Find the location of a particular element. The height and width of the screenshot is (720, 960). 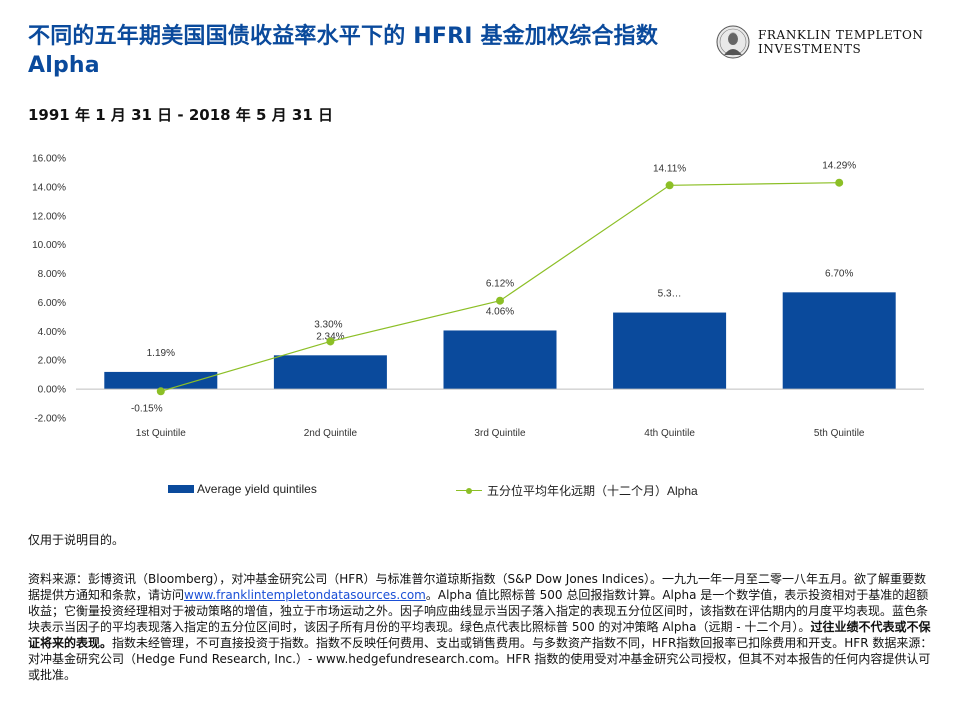

x-tick-label: 2nd Quintile is located at coordinates (331, 433).